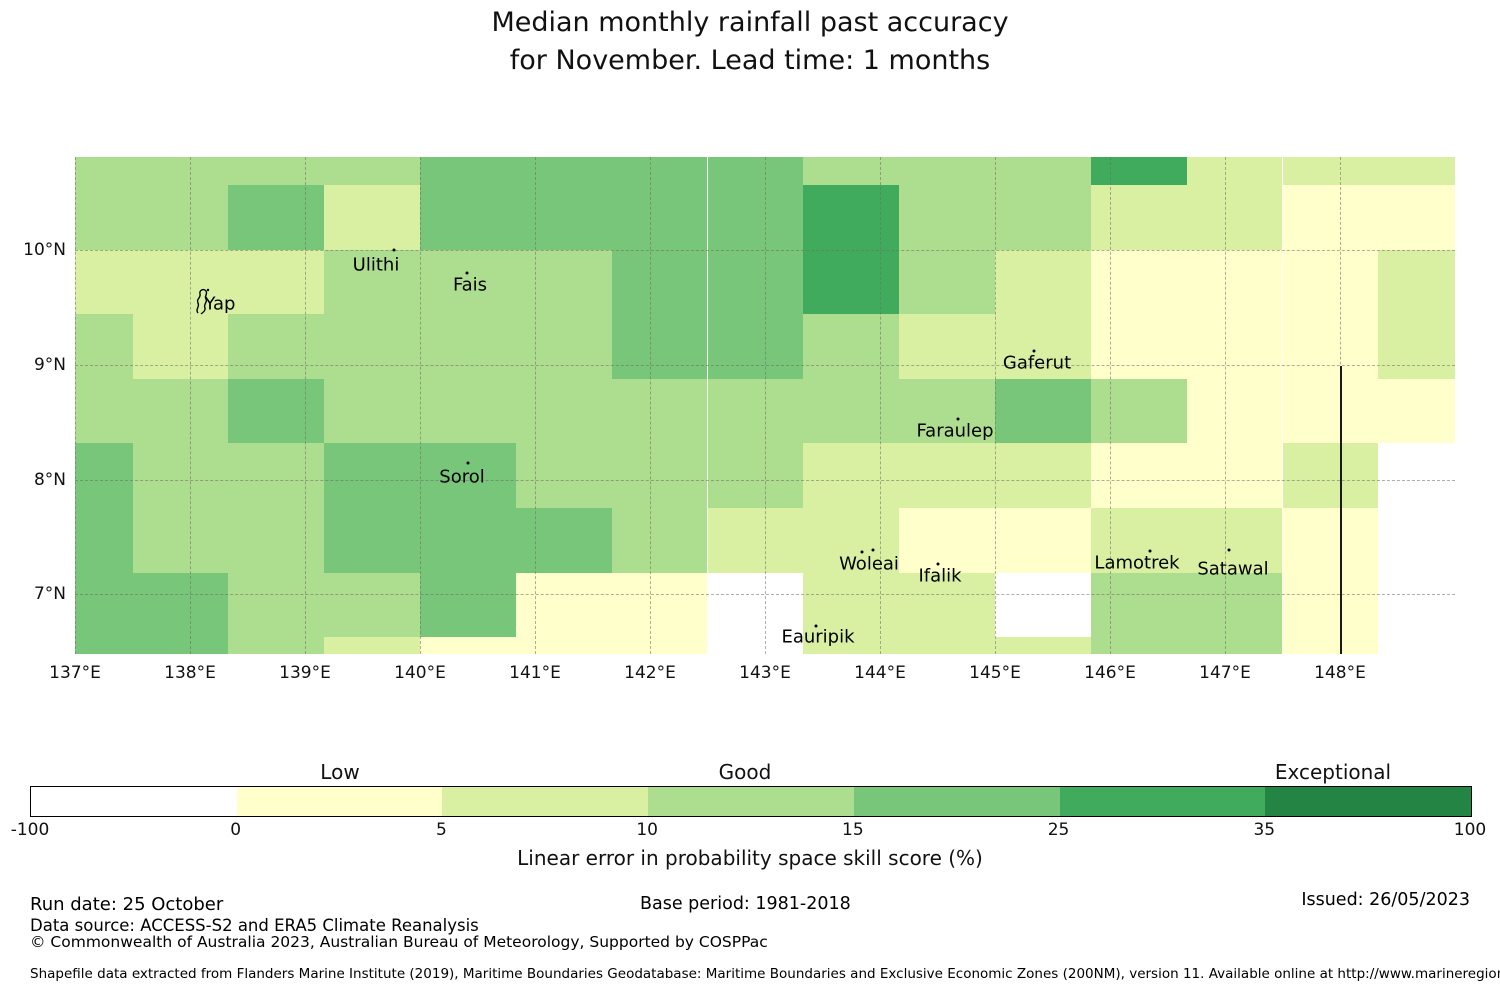 The height and width of the screenshot is (990, 1500). I want to click on x-axis-tick-label: 144°E, so click(880, 673).